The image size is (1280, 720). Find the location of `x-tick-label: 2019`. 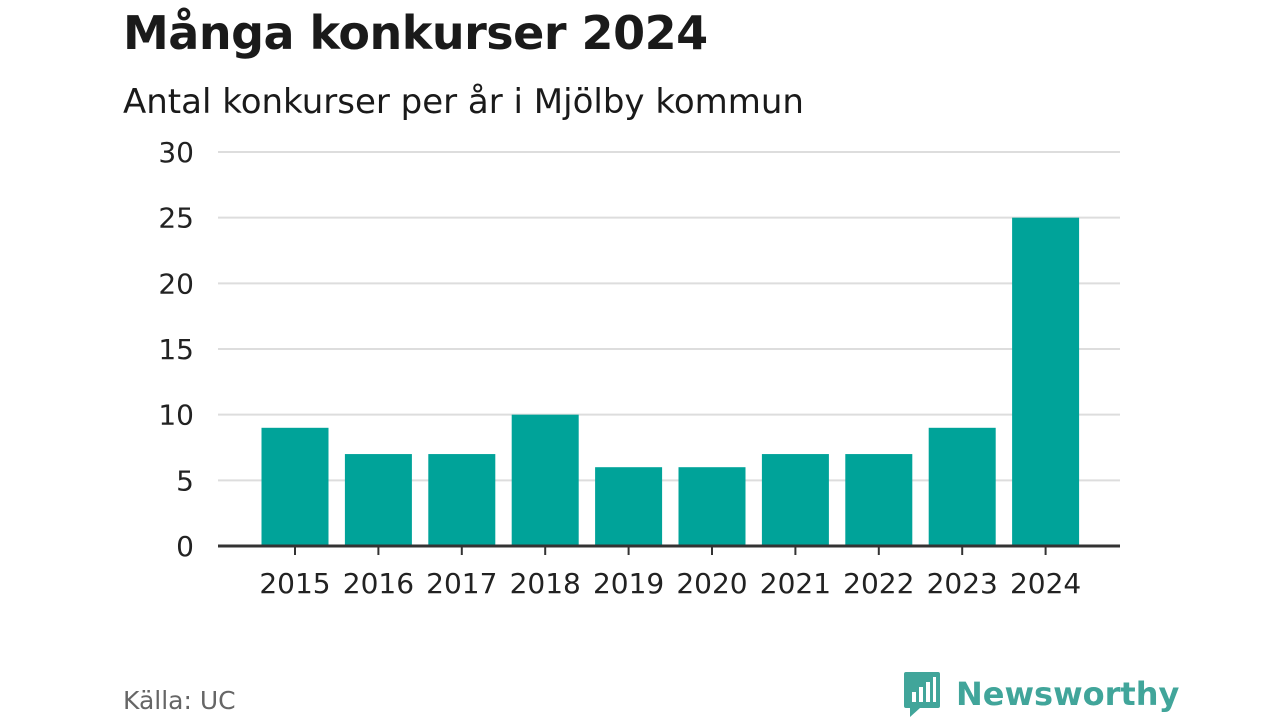

x-tick-label: 2019 is located at coordinates (628, 583).